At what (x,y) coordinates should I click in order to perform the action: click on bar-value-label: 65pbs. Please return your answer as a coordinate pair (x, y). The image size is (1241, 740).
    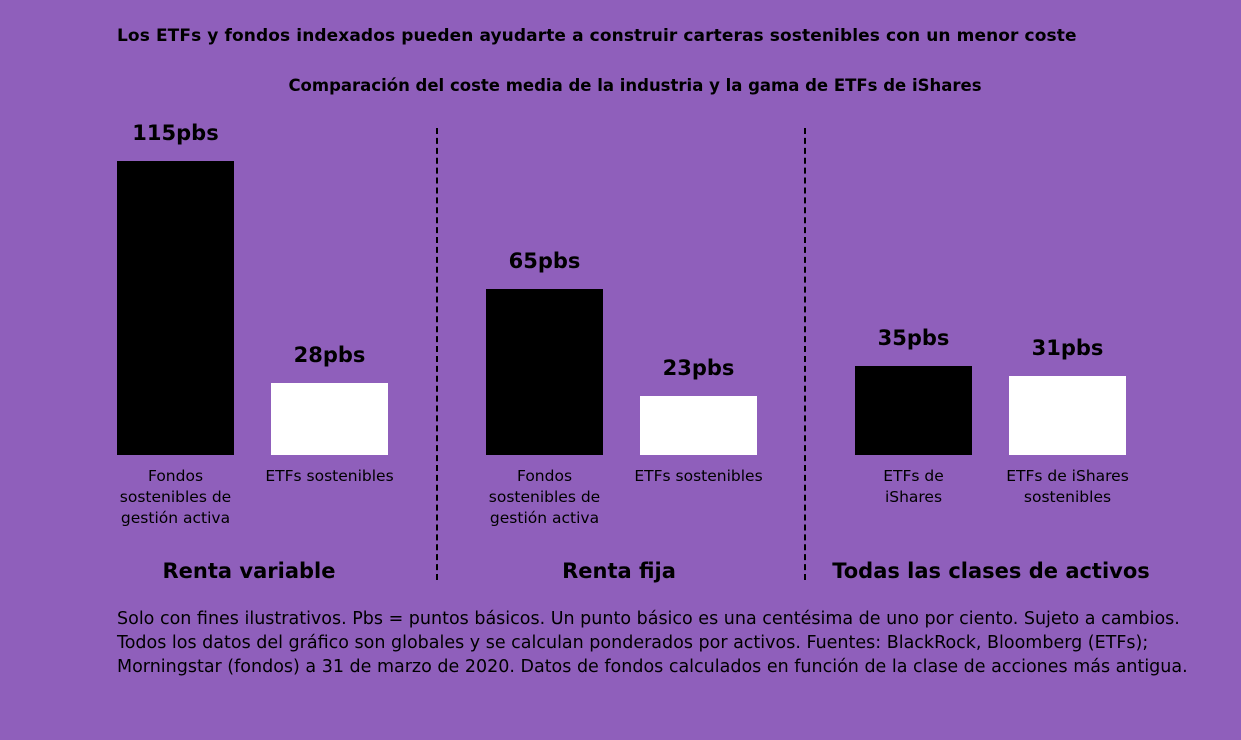
    Looking at the image, I should click on (544, 261).